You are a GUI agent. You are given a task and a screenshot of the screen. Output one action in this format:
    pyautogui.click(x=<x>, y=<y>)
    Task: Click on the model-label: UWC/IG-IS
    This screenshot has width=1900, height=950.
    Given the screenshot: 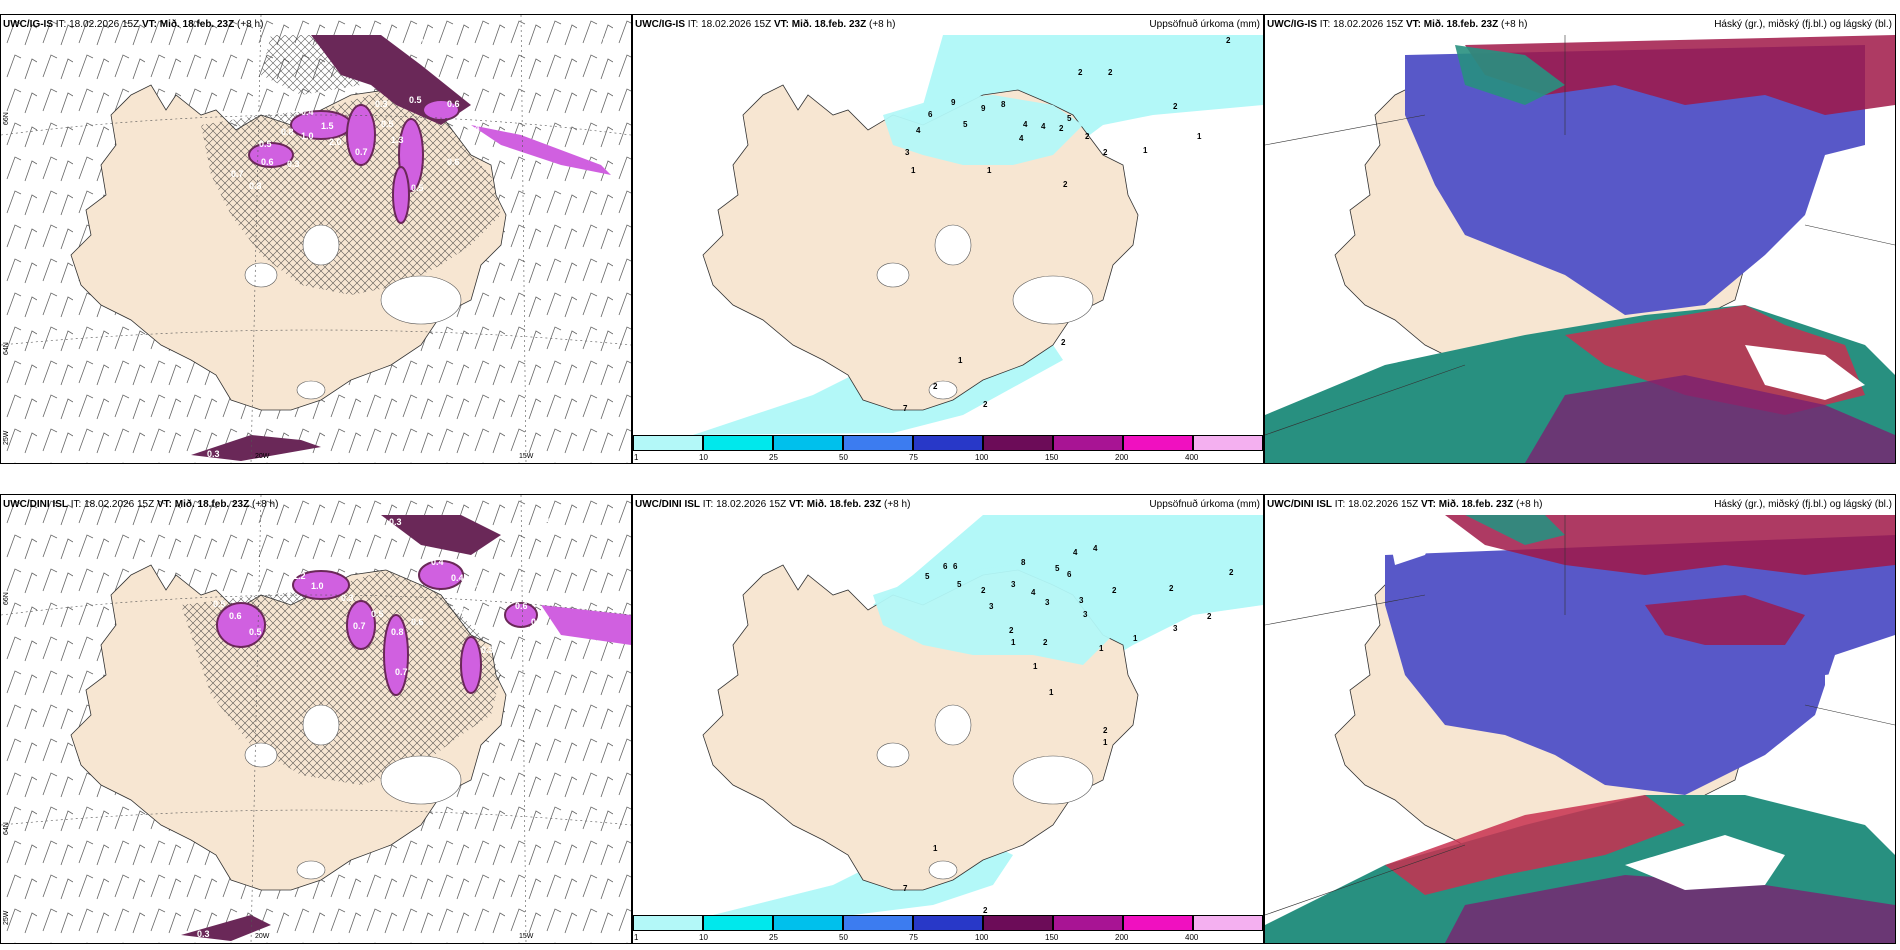 What is the action you would take?
    pyautogui.click(x=1292, y=24)
    